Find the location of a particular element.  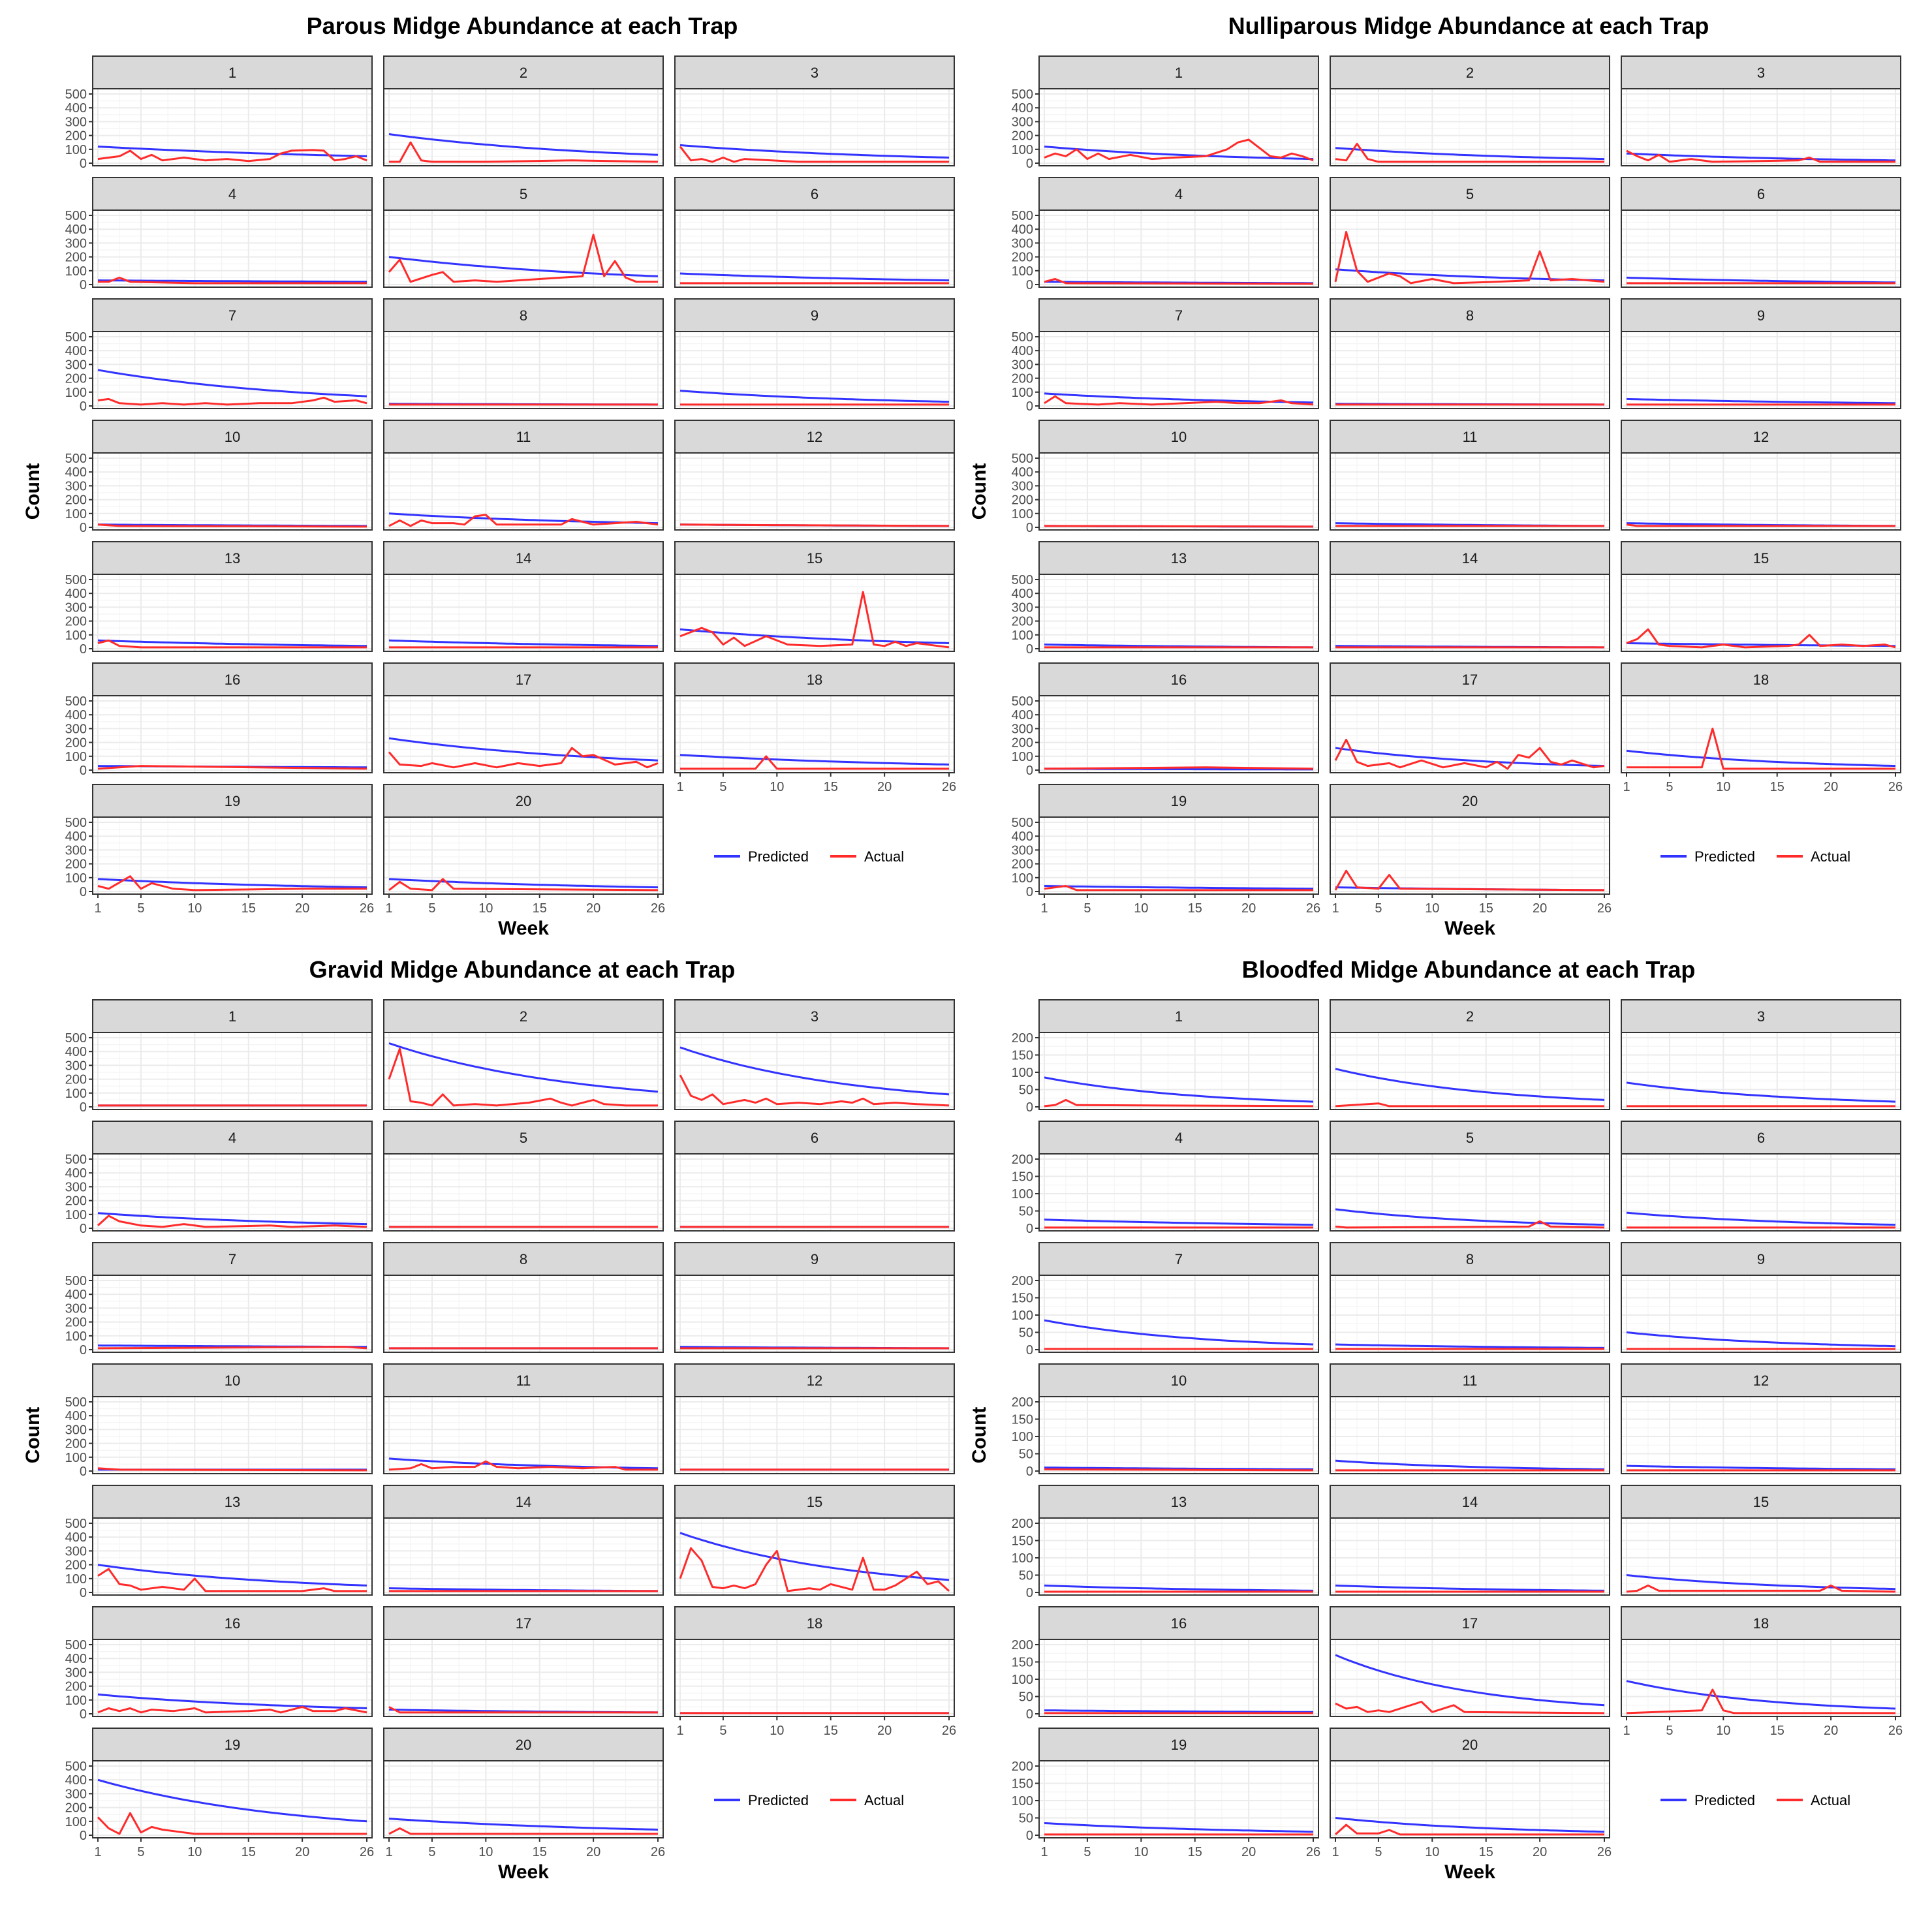

panel-trap-7: 7 0 50 100 150 200 is located at coordinates (1165, 1299).